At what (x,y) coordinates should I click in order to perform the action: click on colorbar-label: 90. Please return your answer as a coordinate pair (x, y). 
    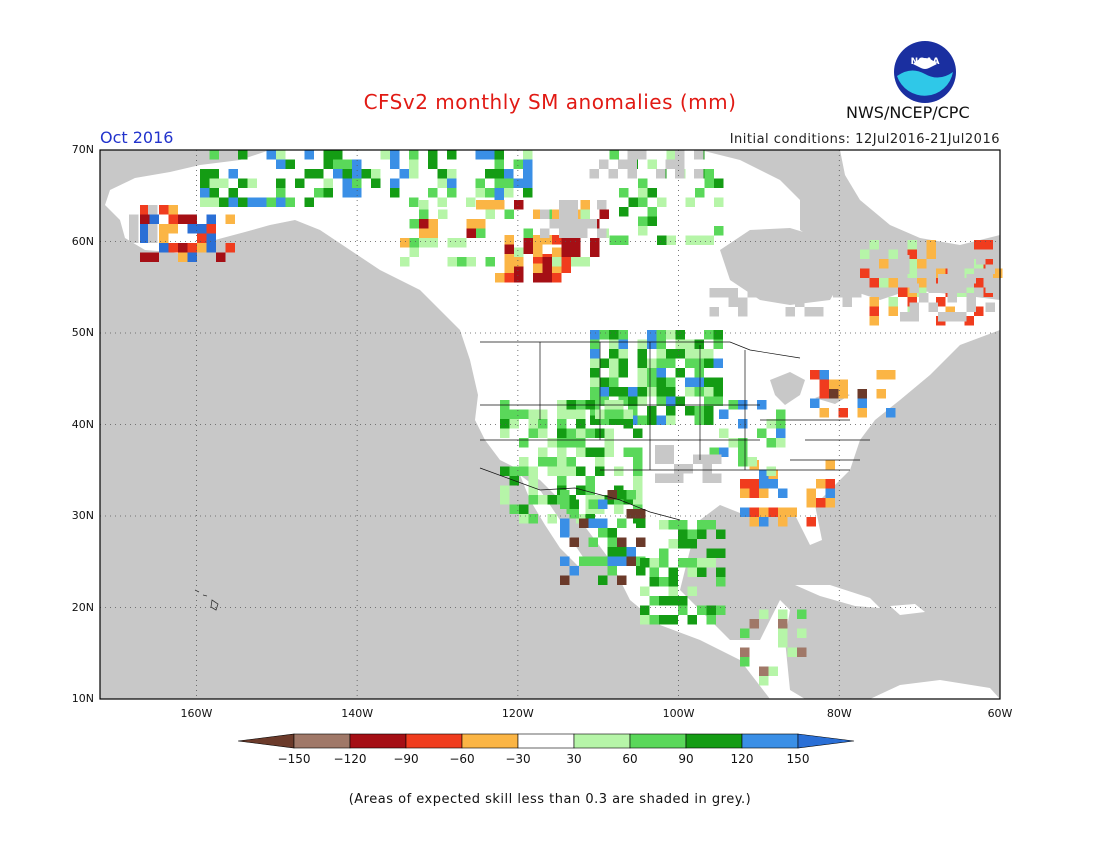
    Looking at the image, I should click on (686, 759).